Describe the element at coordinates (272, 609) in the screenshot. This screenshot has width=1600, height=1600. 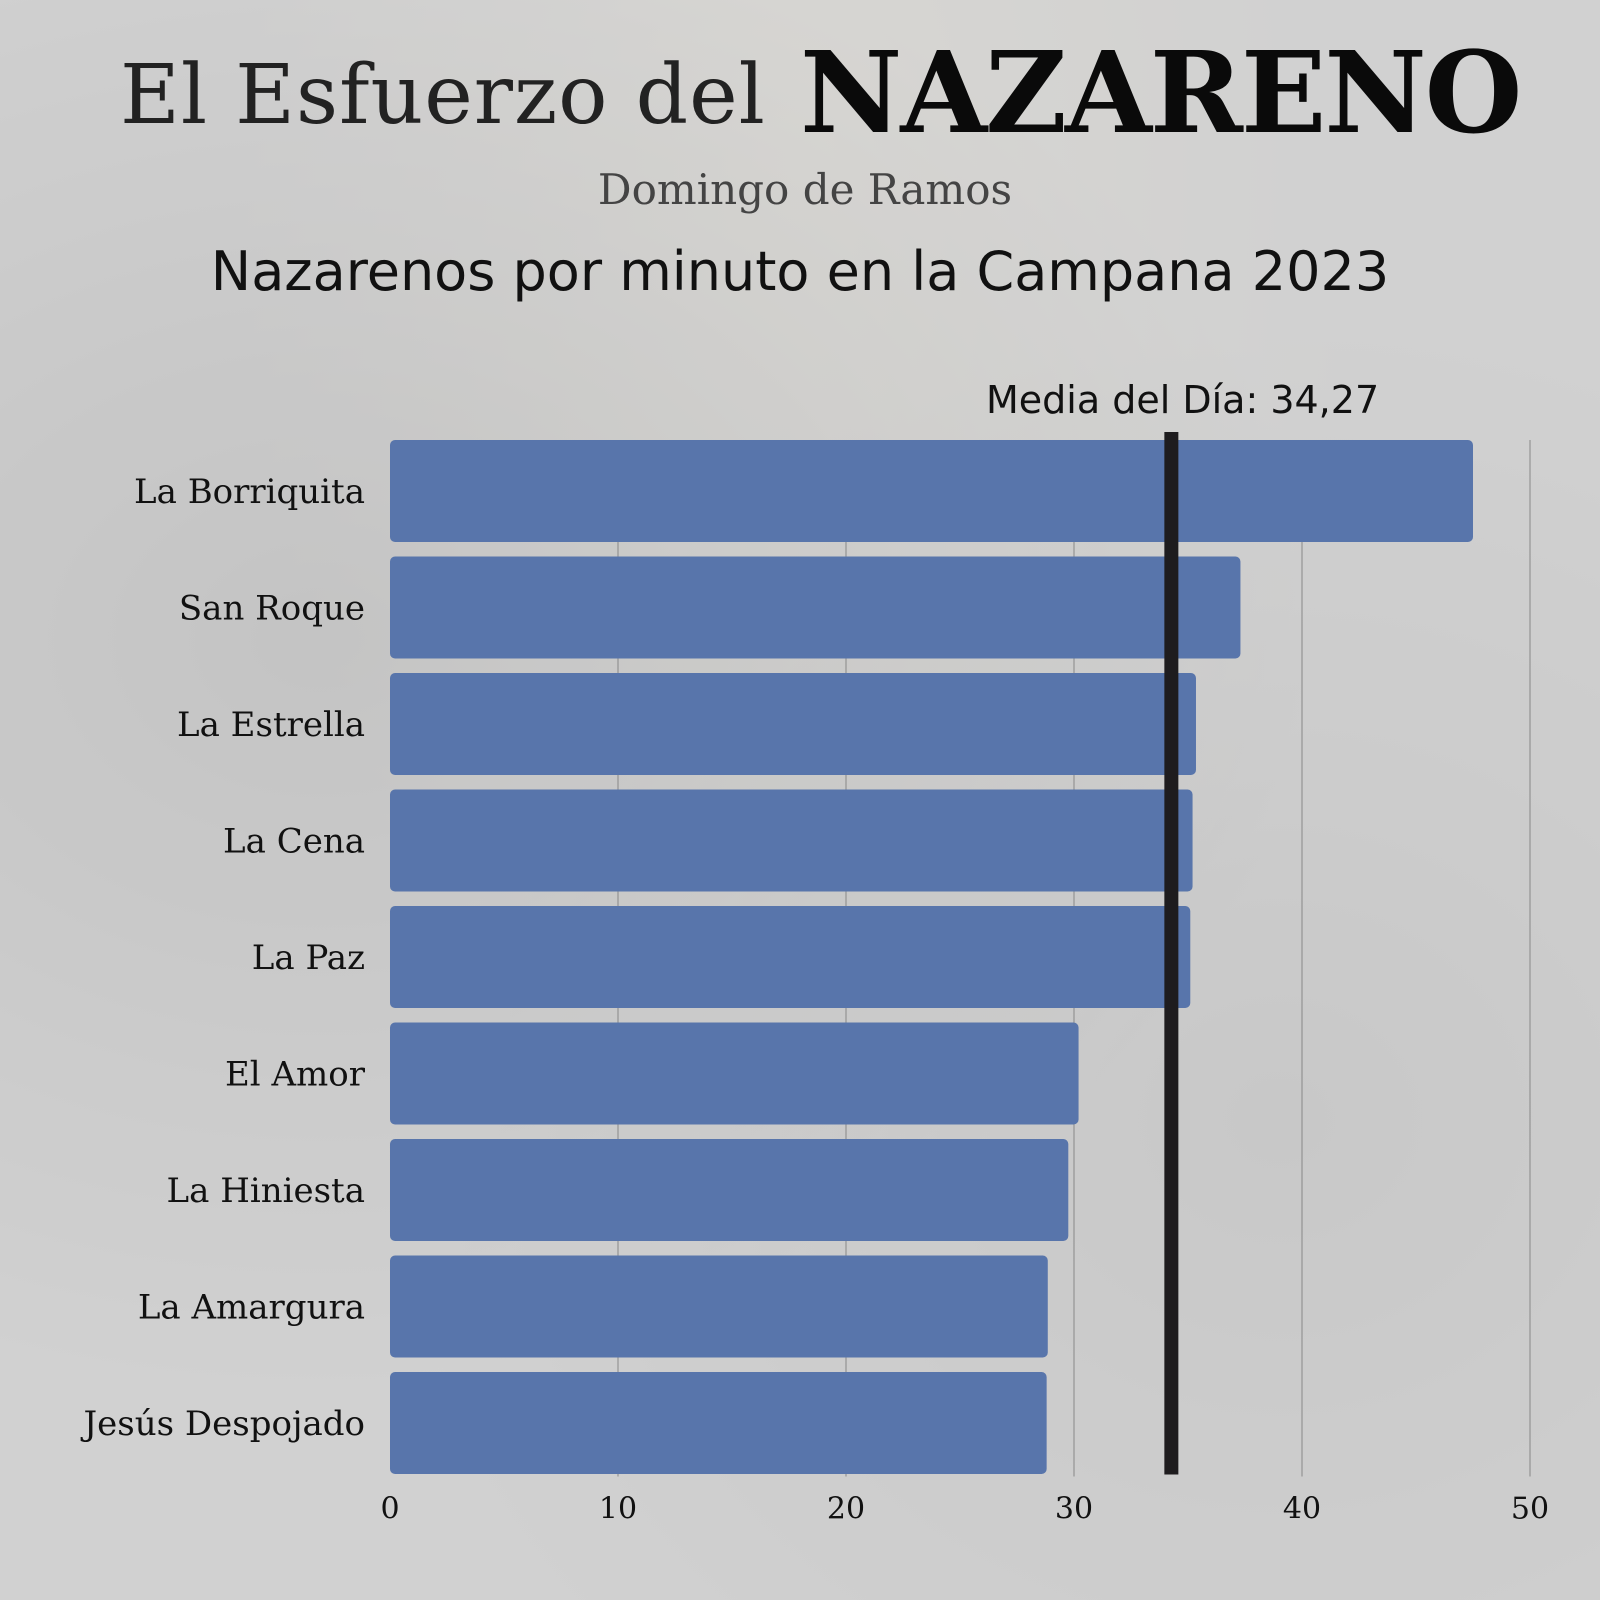
I see `category-label: San Roque` at that location.